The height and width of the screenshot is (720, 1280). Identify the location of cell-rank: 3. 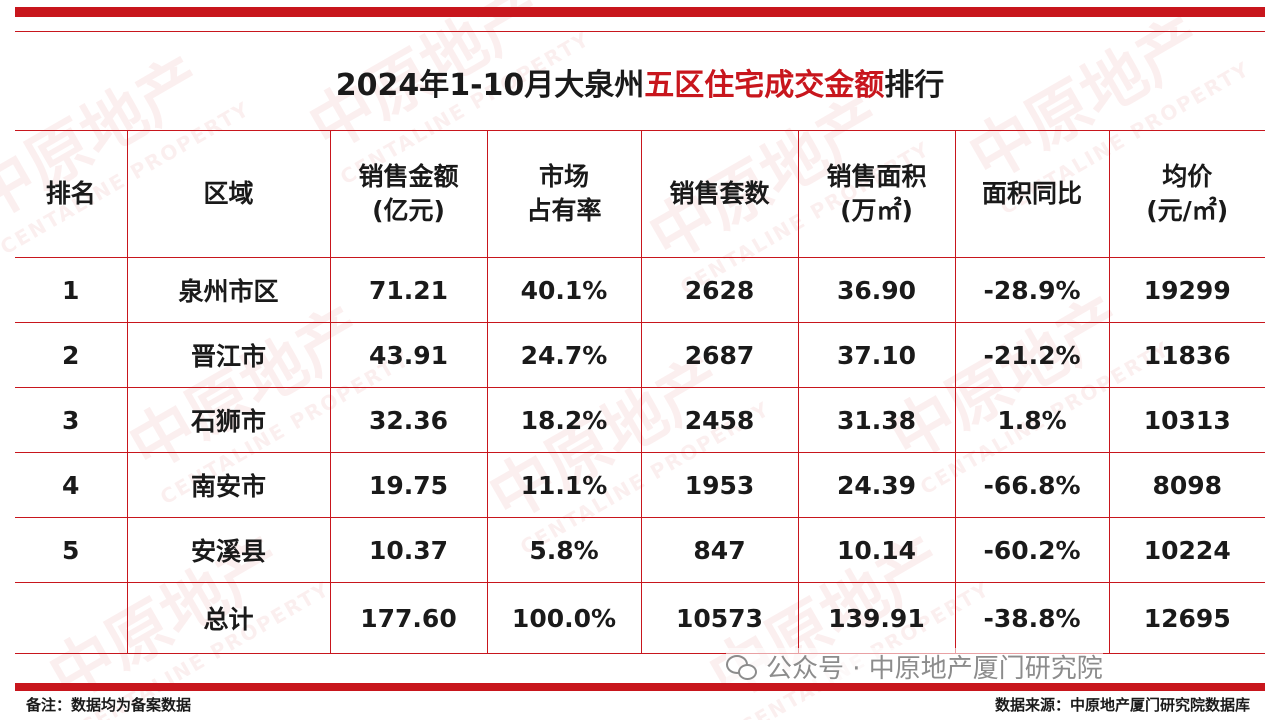
(71, 420).